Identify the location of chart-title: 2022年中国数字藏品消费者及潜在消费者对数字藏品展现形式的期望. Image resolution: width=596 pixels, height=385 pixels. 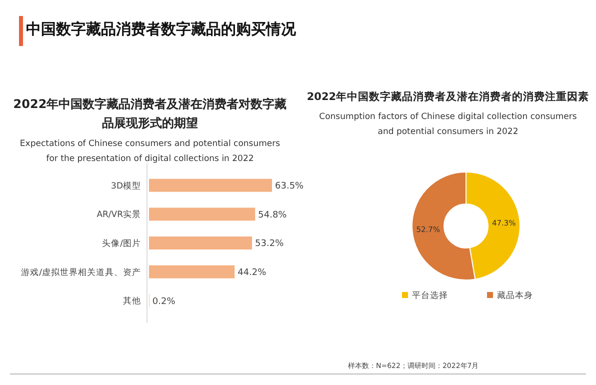
(150, 113).